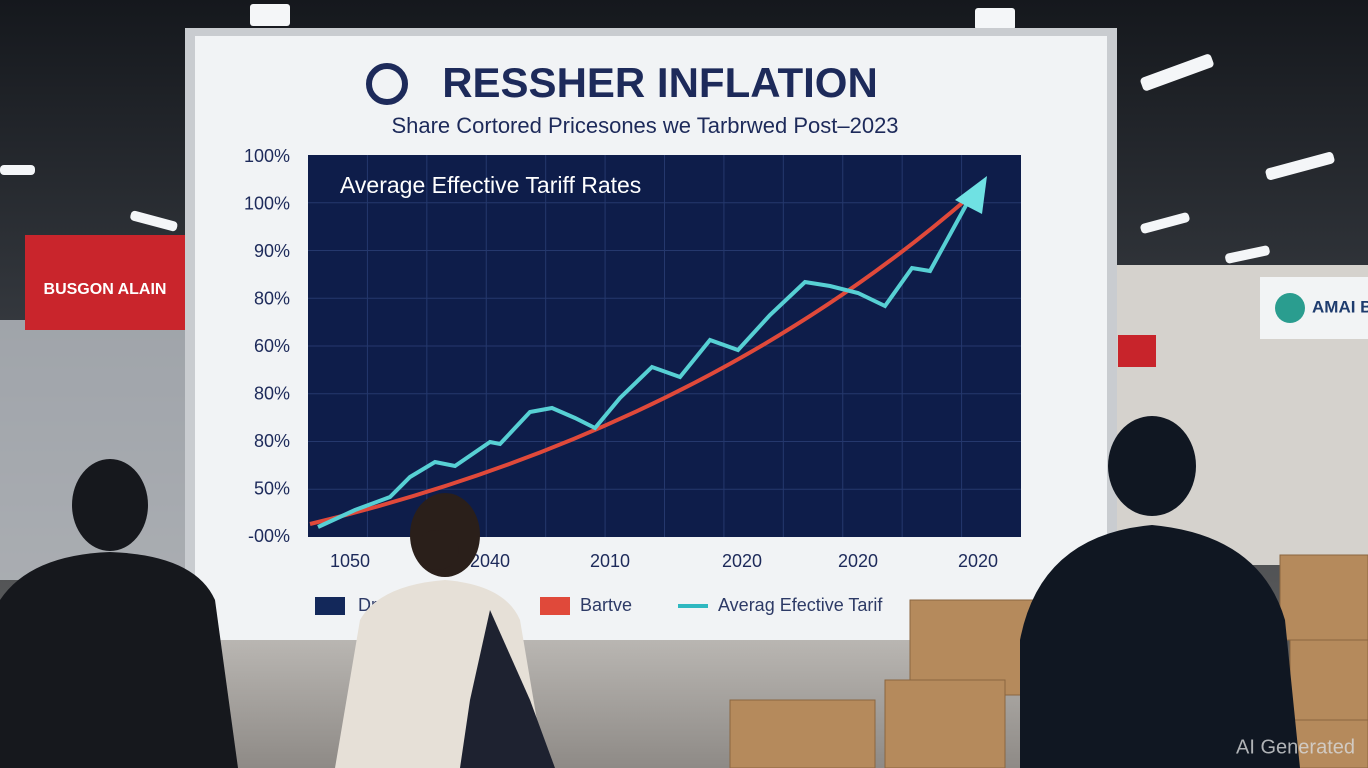  I want to click on watermark: AI Generated, so click(1295, 747).